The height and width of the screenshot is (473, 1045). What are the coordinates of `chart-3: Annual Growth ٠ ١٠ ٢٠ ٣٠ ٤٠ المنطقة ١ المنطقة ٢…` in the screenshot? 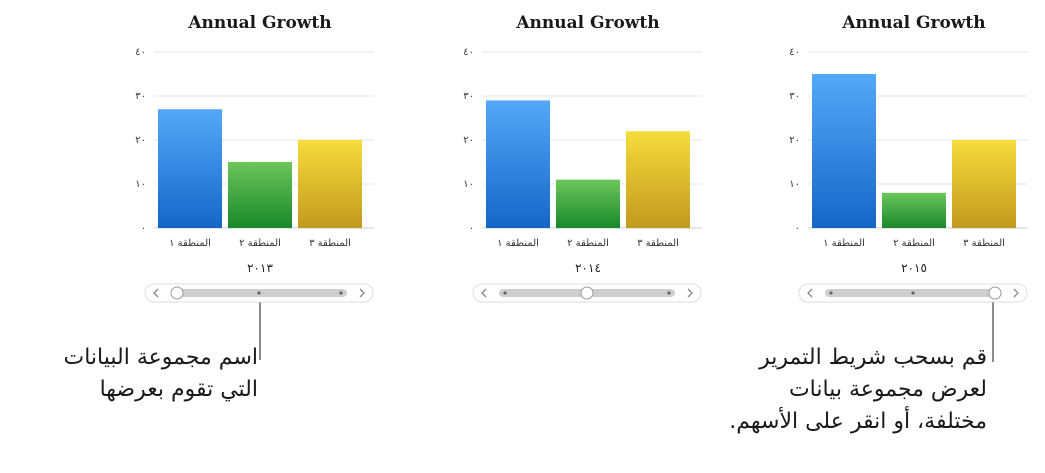 It's located at (908, 158).